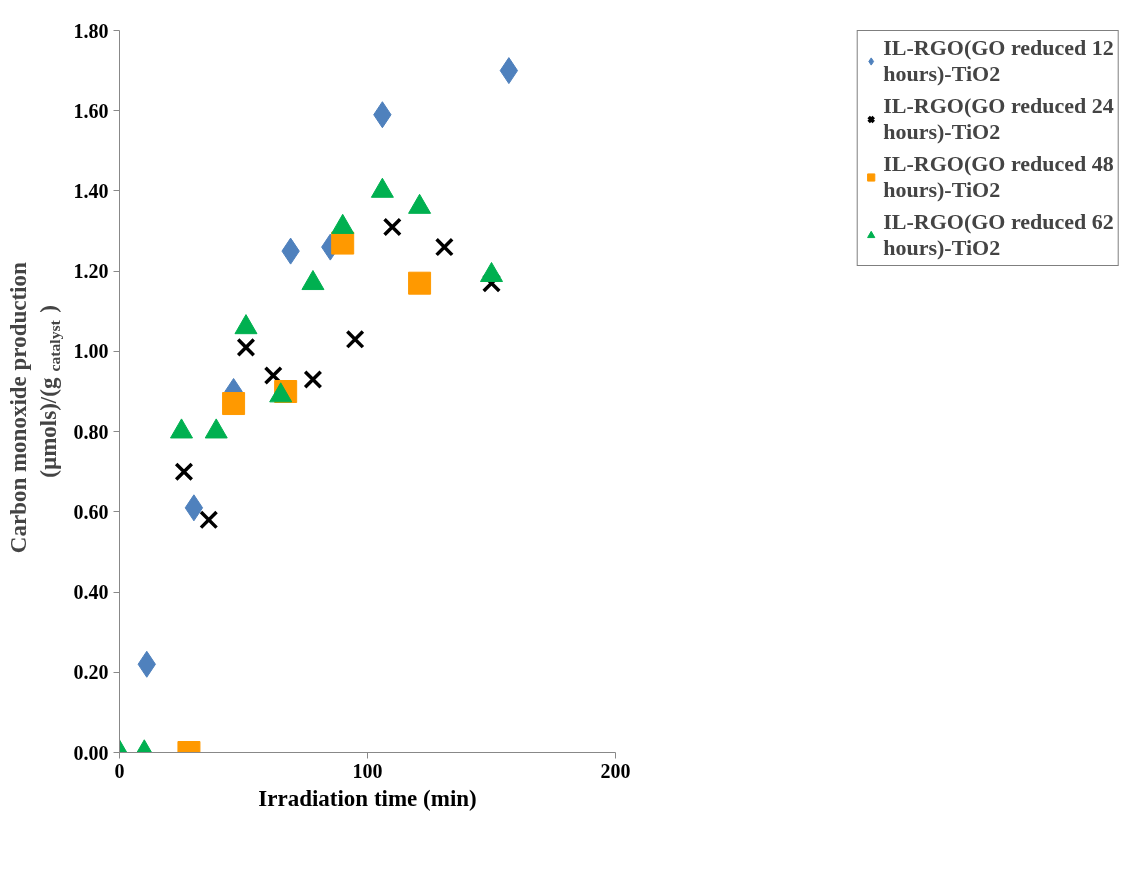  I want to click on y-tick-label: 1.00, so click(91, 351).